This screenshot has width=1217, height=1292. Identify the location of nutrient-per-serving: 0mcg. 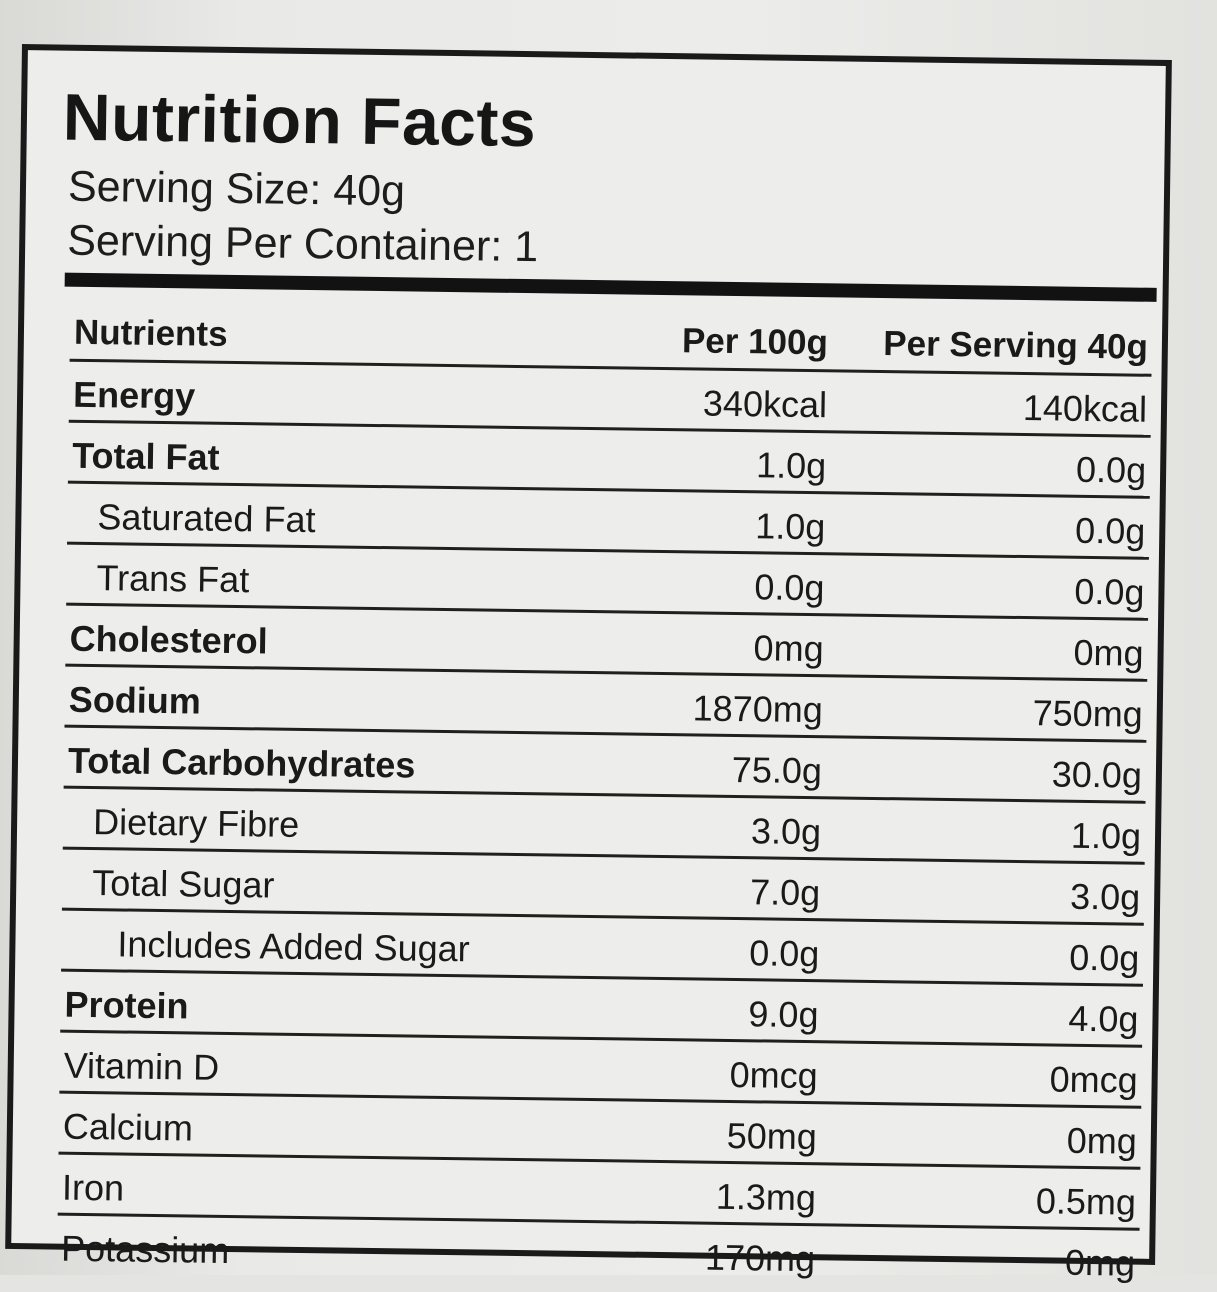
(1093, 1079).